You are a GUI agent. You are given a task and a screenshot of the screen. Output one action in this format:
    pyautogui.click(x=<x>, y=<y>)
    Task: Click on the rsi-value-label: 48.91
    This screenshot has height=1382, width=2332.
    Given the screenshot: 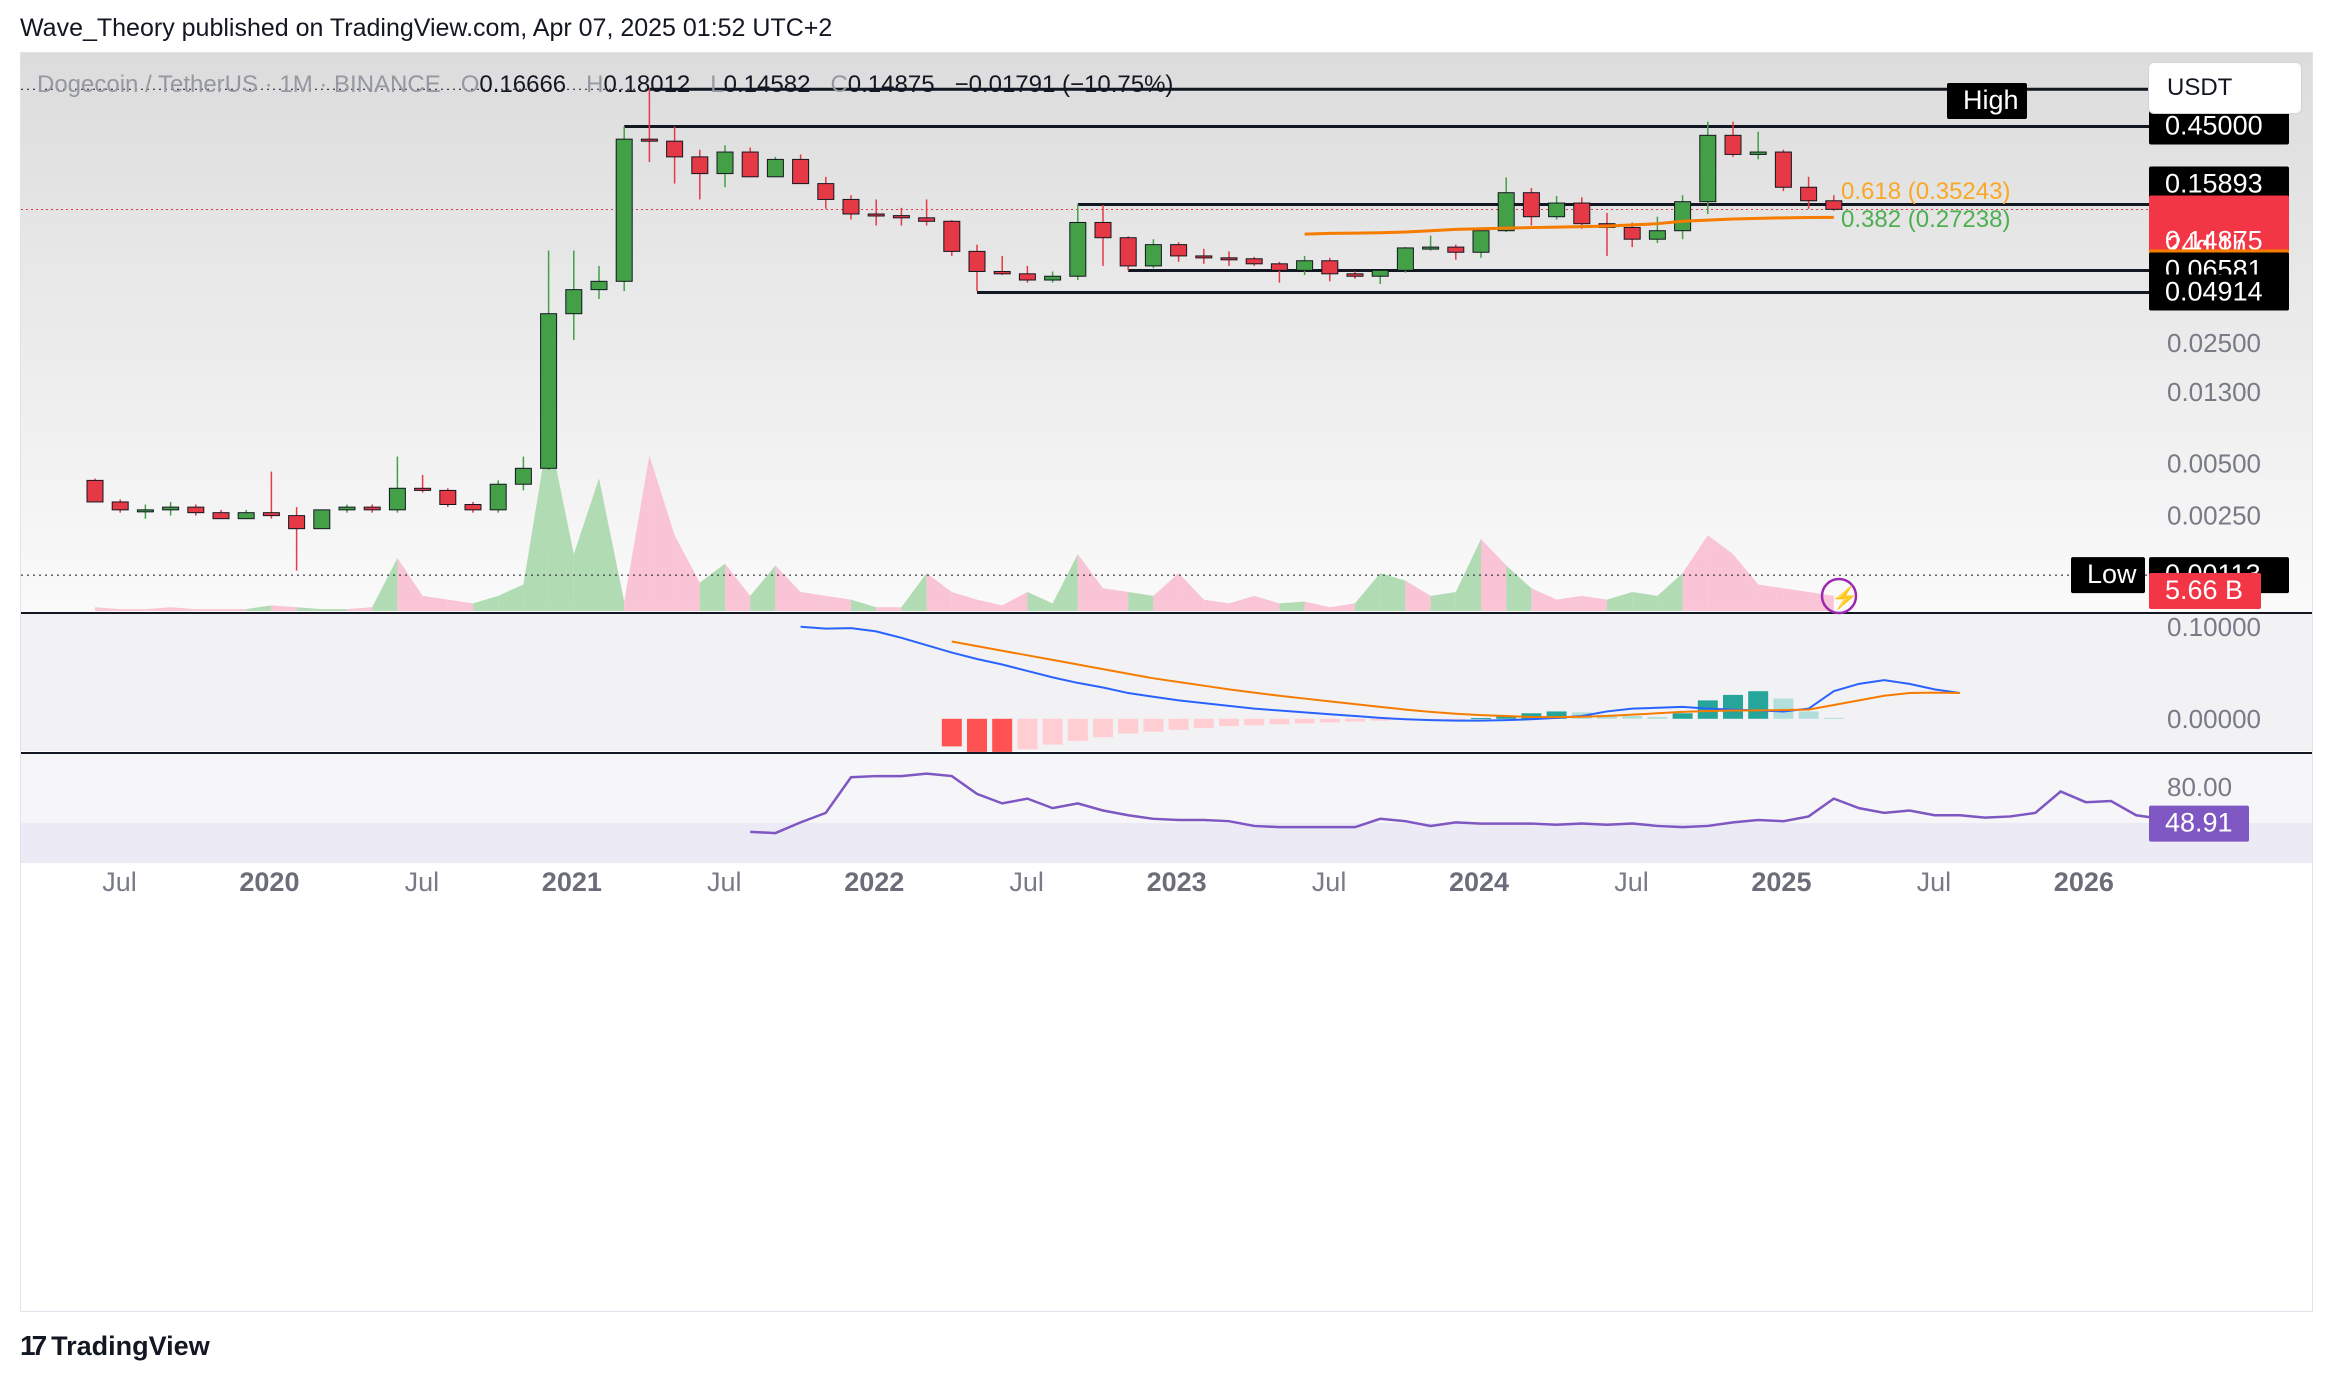 What is the action you would take?
    pyautogui.click(x=2199, y=823)
    